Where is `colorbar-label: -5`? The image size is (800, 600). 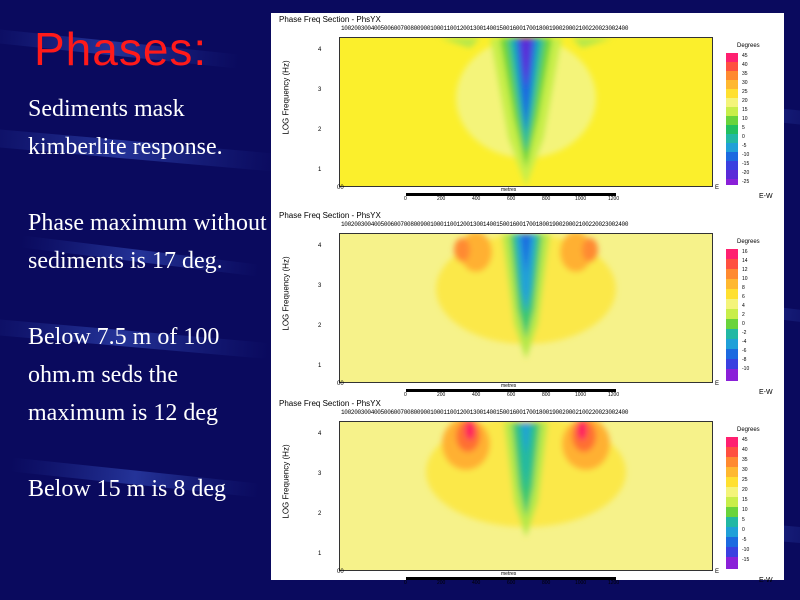
colorbar-label: -5 is located at coordinates (744, 146).